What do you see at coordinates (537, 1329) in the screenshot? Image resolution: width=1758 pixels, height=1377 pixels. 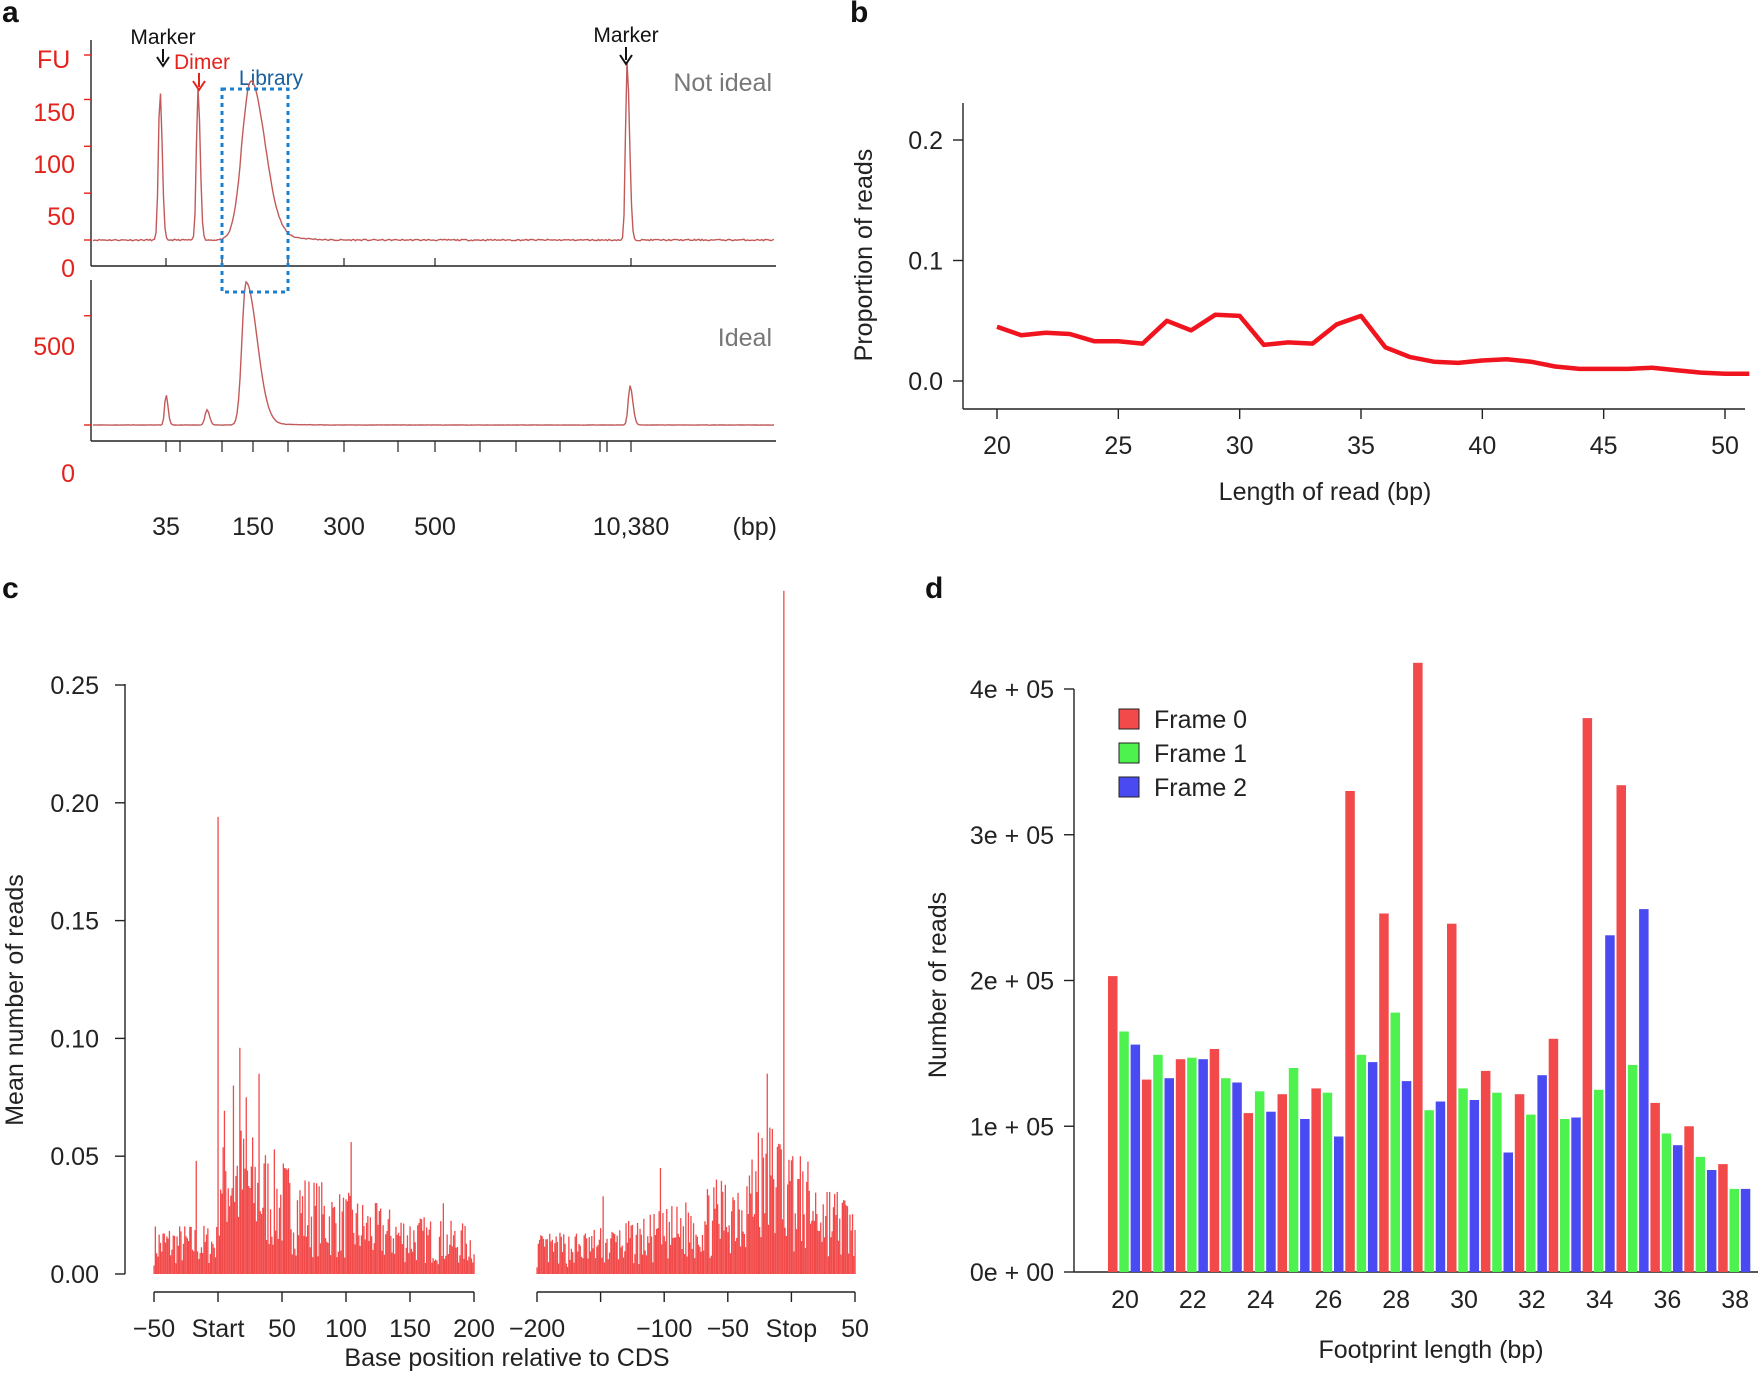 I see `panel-c-right-xtick-label: −200` at bounding box center [537, 1329].